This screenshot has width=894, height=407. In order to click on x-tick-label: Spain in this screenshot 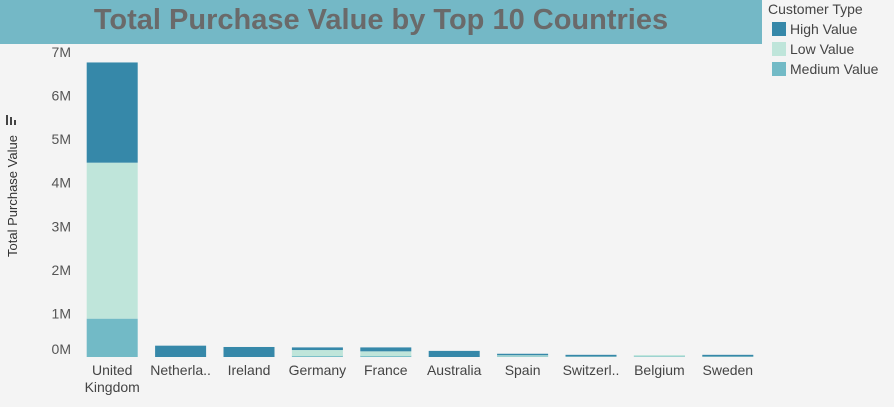, I will do `click(523, 370)`.